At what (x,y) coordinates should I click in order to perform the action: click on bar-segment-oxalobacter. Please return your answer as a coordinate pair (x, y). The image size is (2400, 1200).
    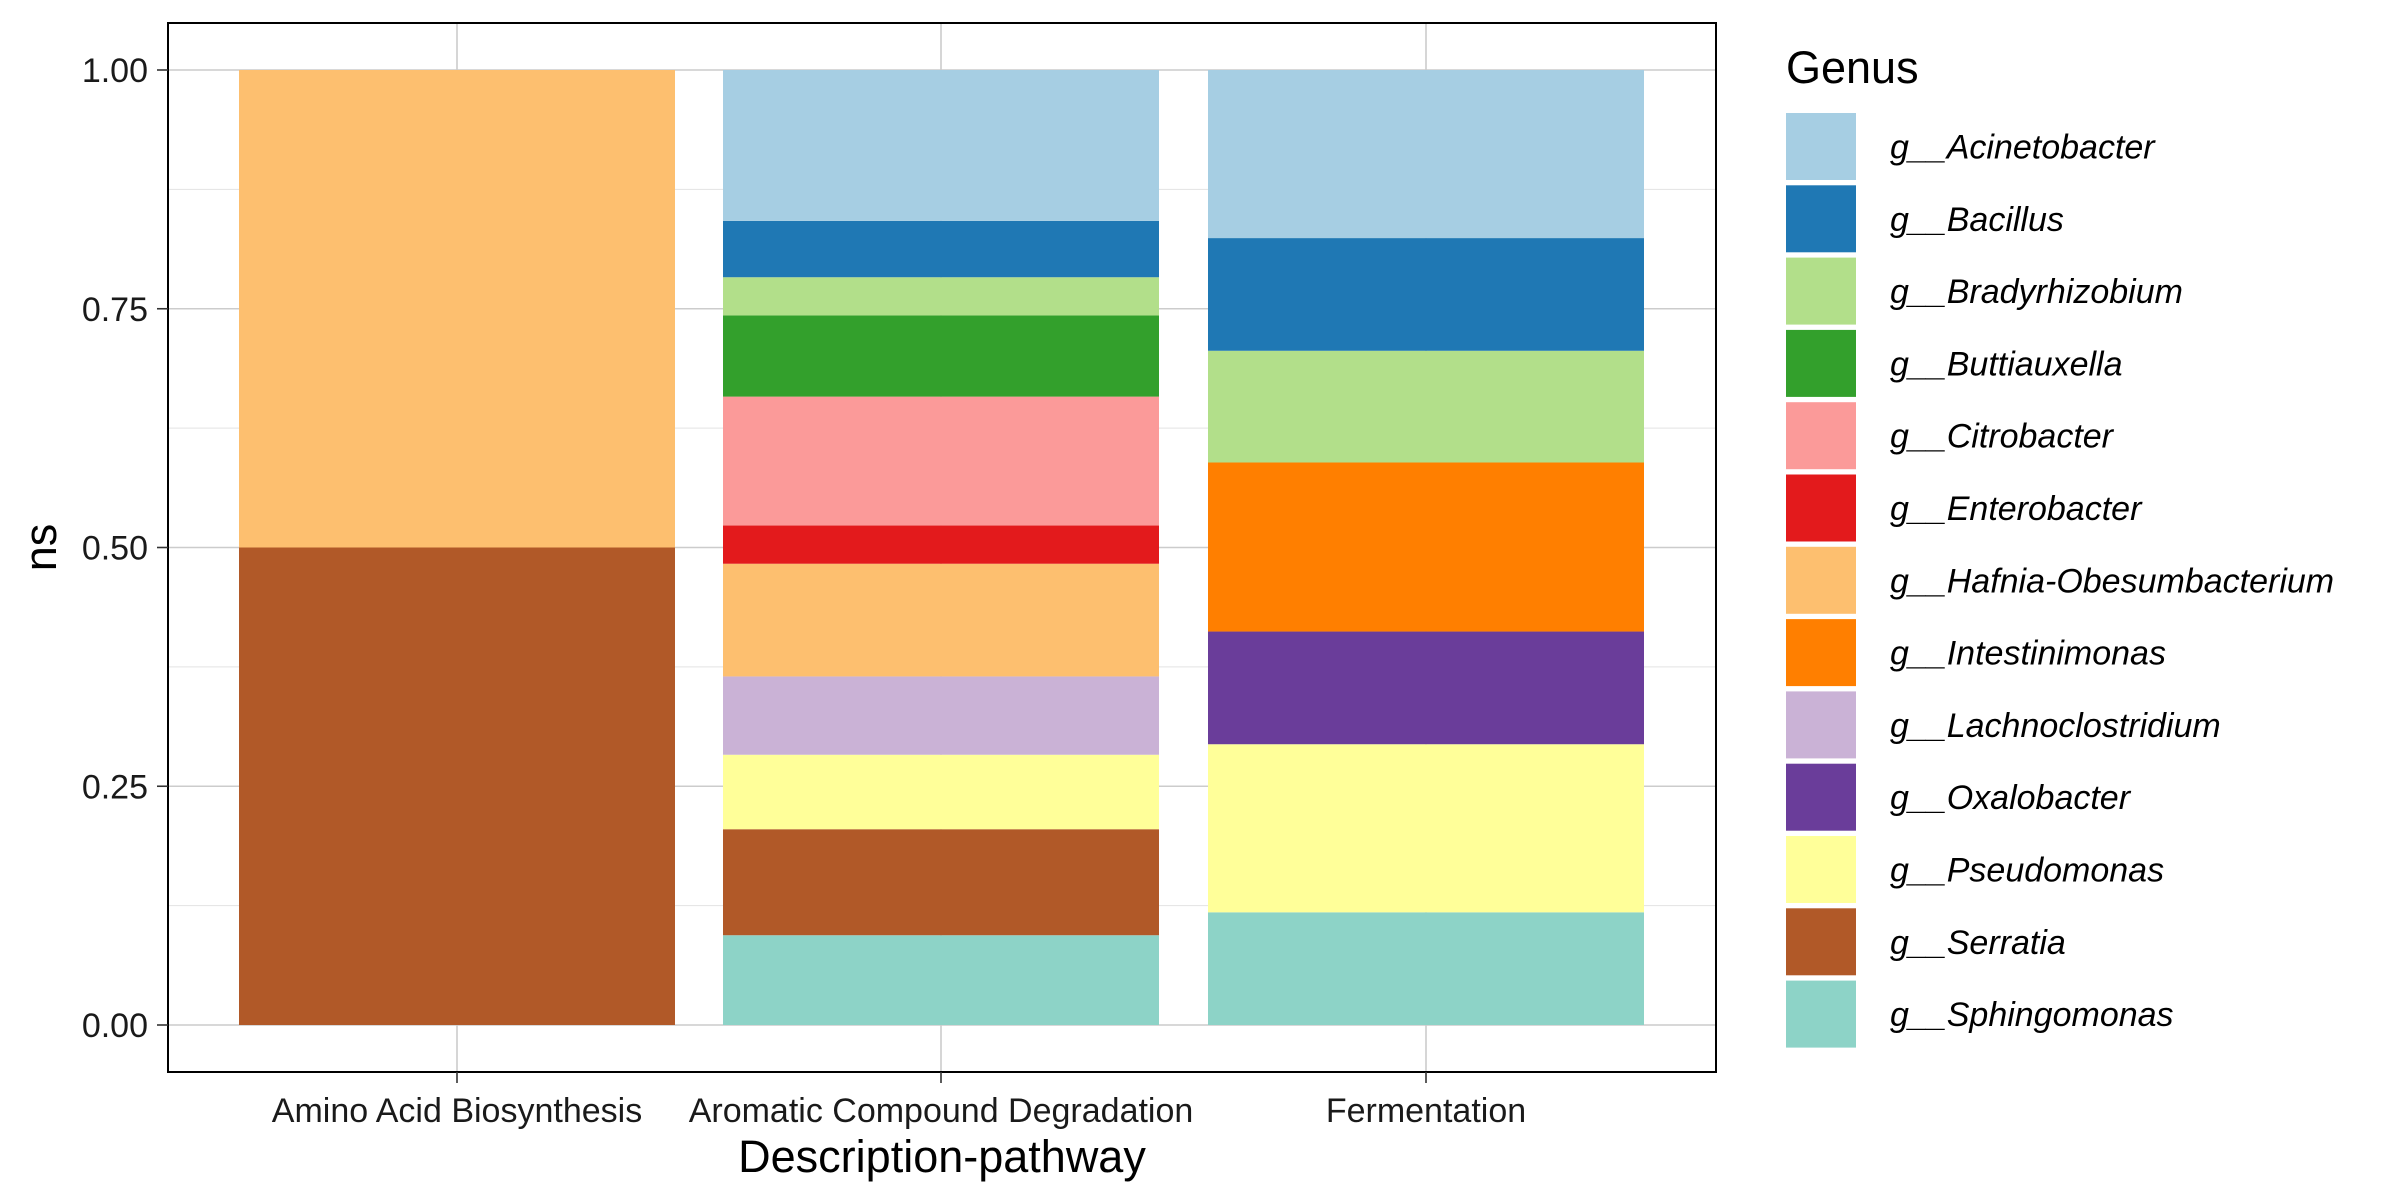
    Looking at the image, I should click on (1426, 688).